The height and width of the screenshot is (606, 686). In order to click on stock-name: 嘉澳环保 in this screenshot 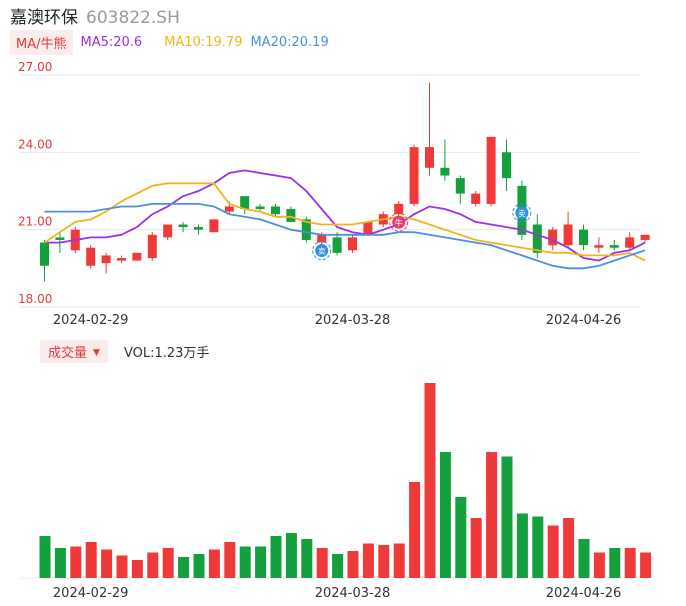, I will do `click(44, 18)`.